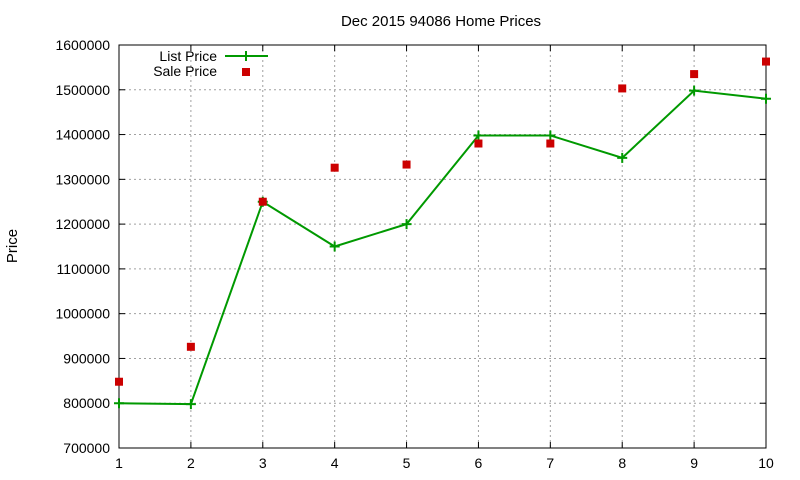  I want to click on x-tick-label: 4, so click(335, 463).